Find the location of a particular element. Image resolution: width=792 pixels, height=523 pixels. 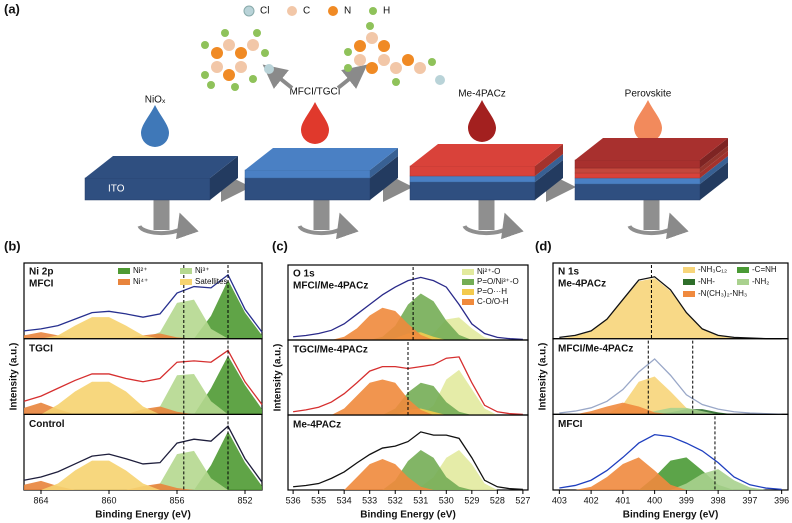

legend-label: P=O···H is located at coordinates (492, 291).